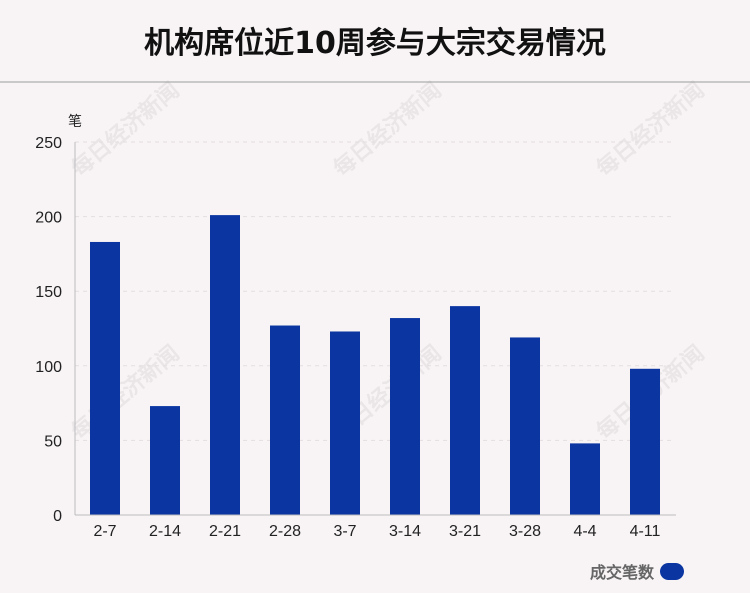 The height and width of the screenshot is (593, 750). What do you see at coordinates (375, 43) in the screenshot?
I see `chart-title: 机构席位近10周参与大宗交易情况` at bounding box center [375, 43].